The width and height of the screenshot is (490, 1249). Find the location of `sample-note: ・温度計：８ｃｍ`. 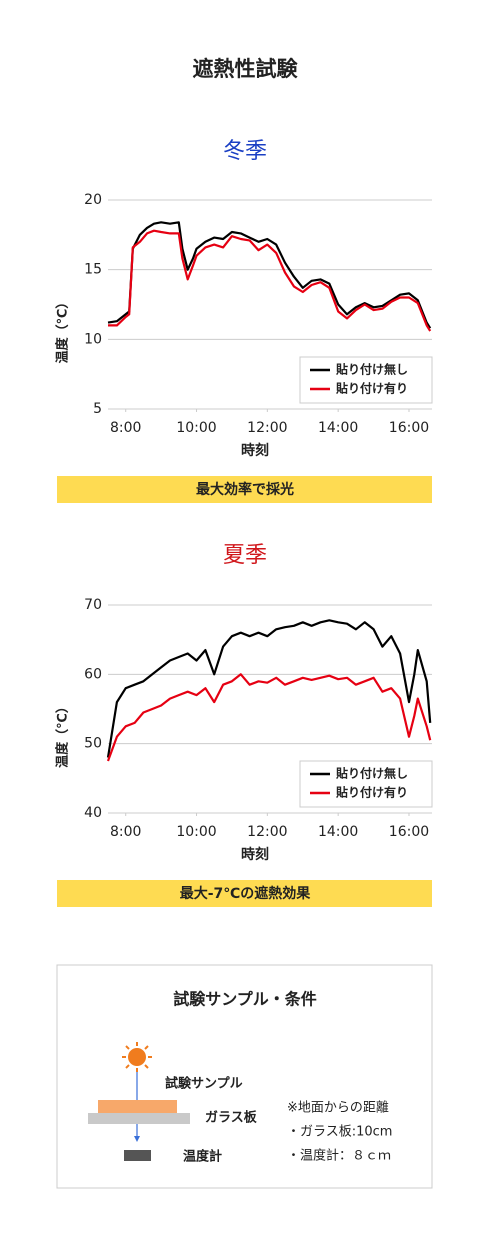

sample-note: ・温度計：８ｃｍ is located at coordinates (339, 1156).